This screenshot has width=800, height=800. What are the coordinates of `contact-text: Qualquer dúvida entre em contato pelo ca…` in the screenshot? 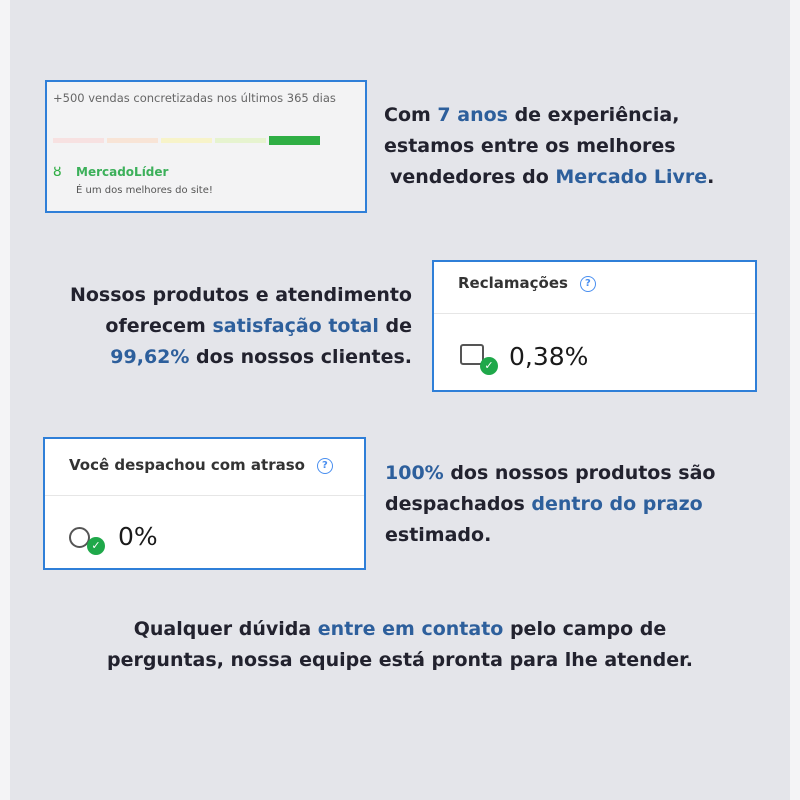 It's located at (400, 644).